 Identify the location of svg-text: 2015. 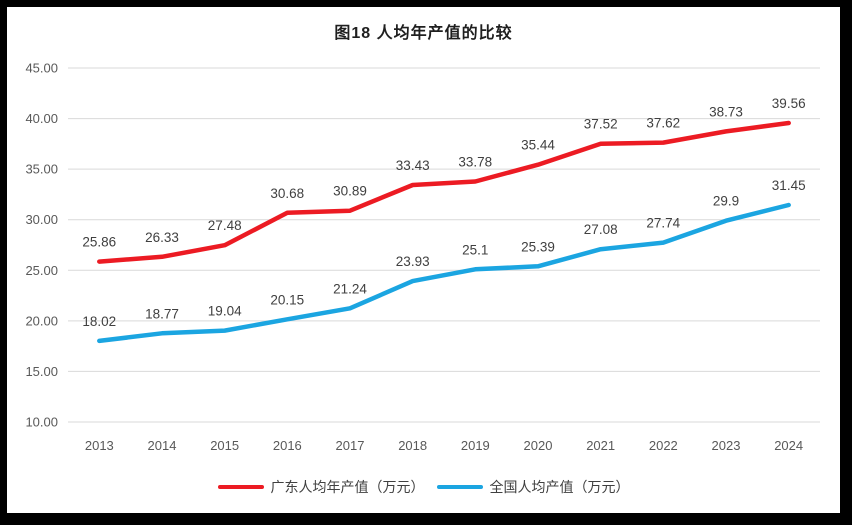
(224, 445).